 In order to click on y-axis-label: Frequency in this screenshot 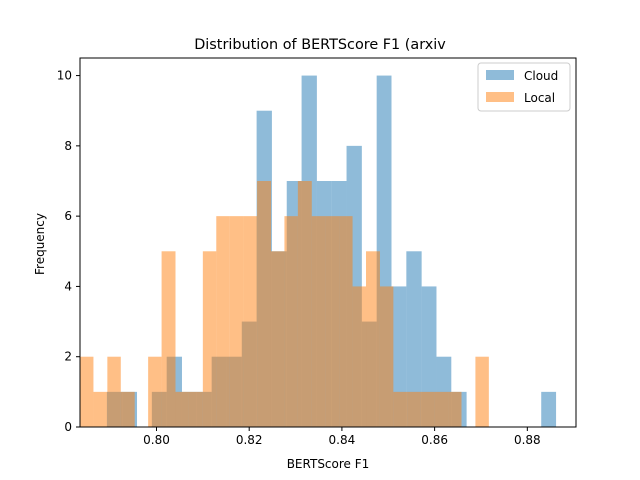, I will do `click(40, 244)`.